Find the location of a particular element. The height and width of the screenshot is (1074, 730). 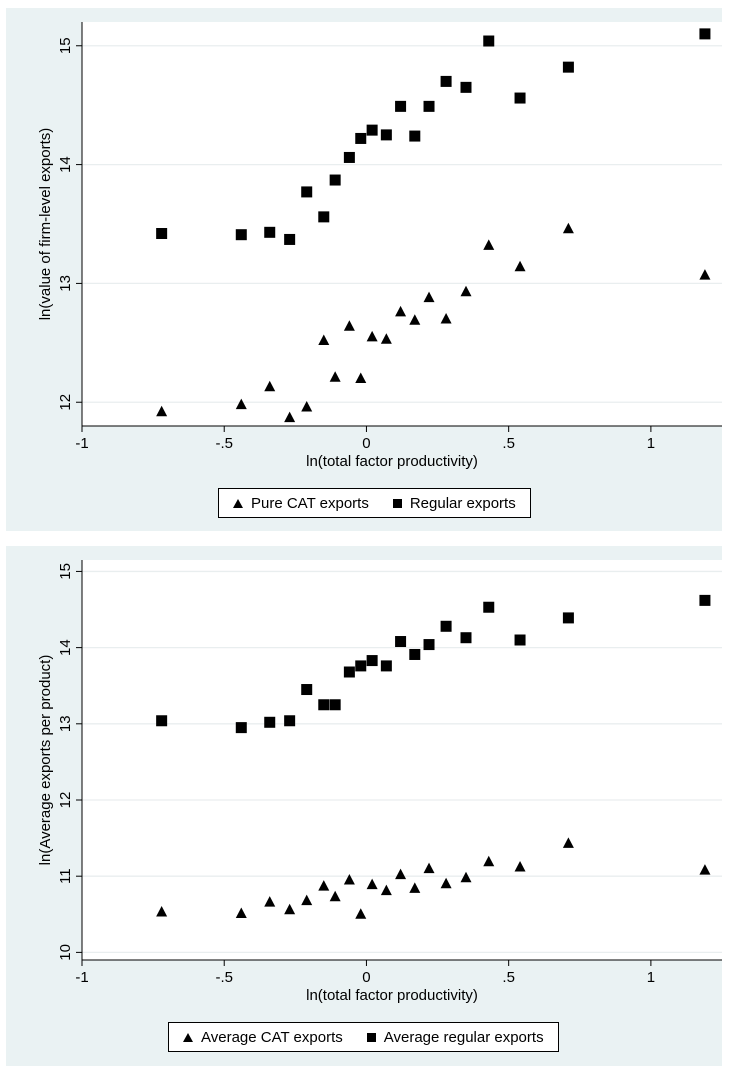

triangle-marker-icon is located at coordinates (238, 503).